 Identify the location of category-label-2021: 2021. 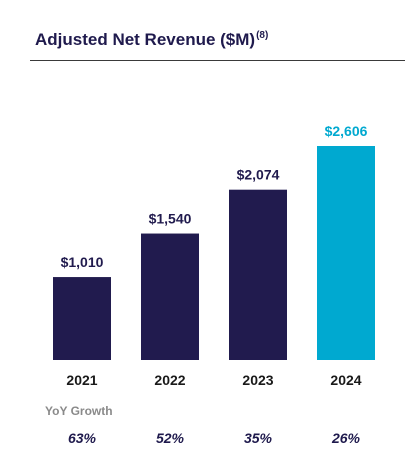
(81, 380).